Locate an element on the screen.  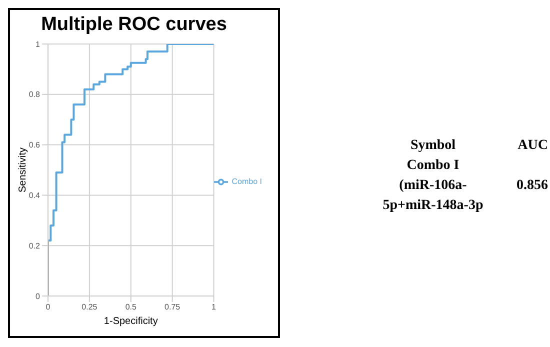
chart-title: Multiple ROC curves is located at coordinates (134, 25).